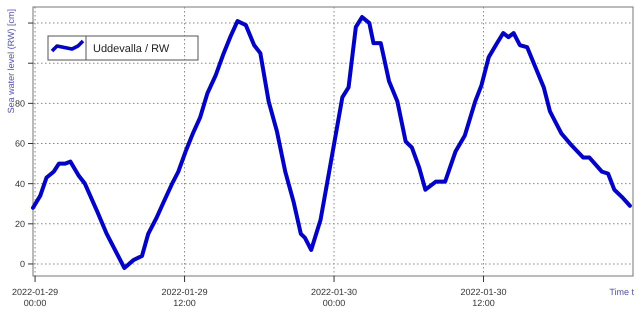 This screenshot has width=640, height=320. Describe the element at coordinates (483, 297) in the screenshot. I see `x-tick-label: 2022-01-30 12:00` at that location.